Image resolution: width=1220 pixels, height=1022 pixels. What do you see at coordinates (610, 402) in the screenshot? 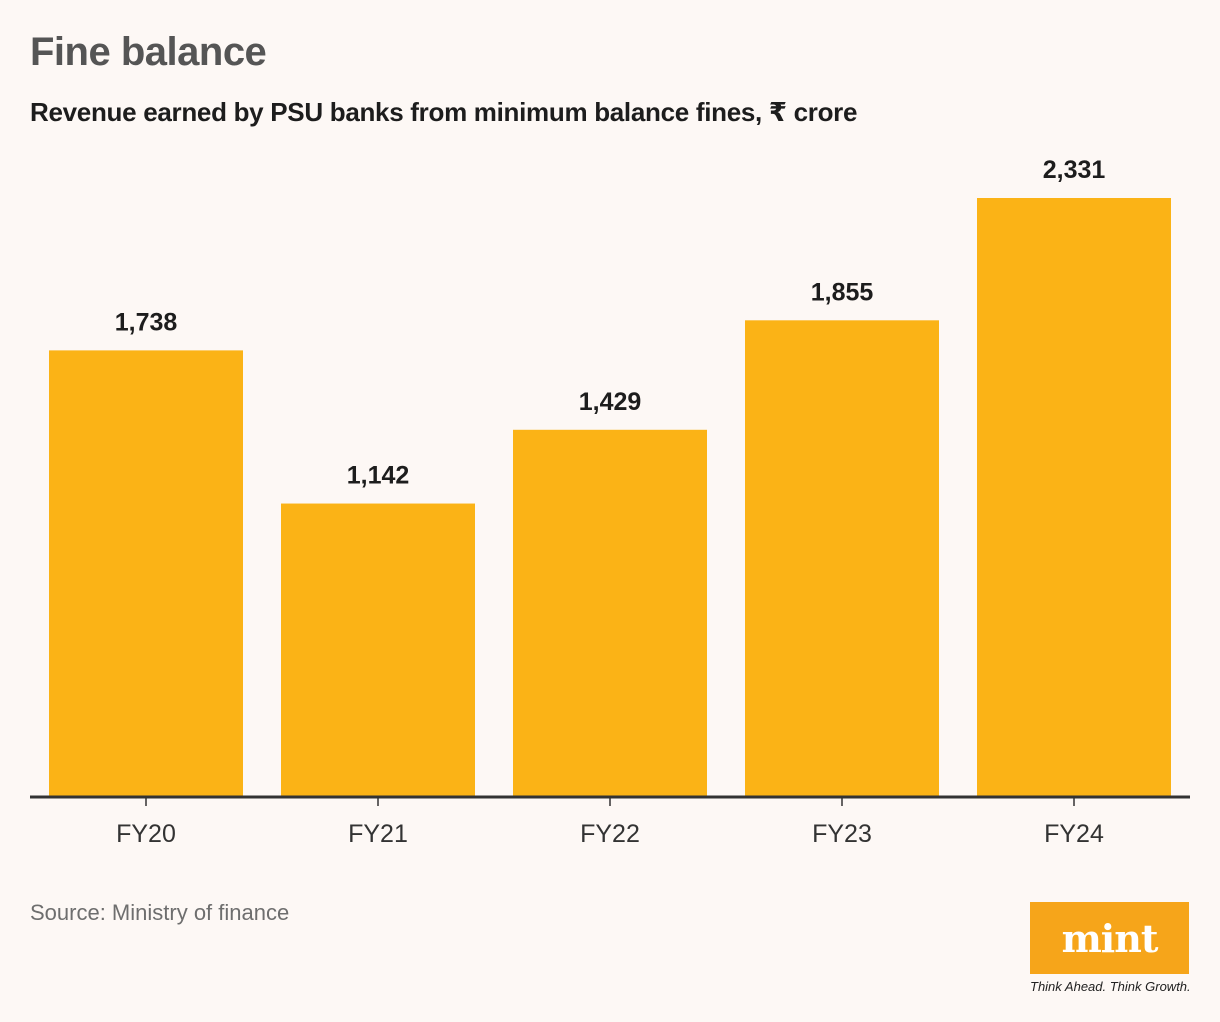
I see `value-label: 1,429` at bounding box center [610, 402].